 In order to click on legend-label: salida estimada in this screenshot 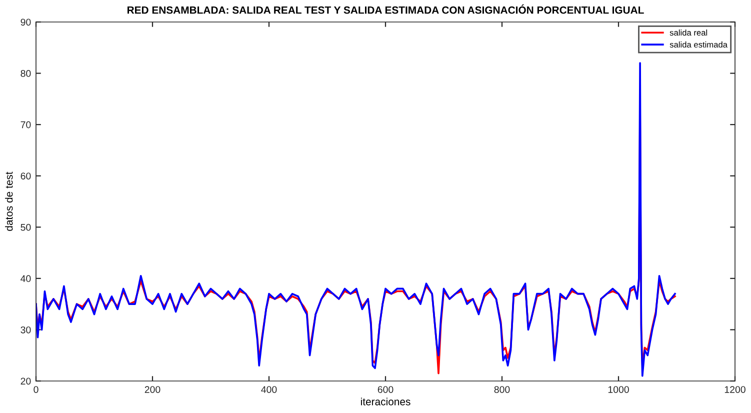, I will do `click(699, 44)`.